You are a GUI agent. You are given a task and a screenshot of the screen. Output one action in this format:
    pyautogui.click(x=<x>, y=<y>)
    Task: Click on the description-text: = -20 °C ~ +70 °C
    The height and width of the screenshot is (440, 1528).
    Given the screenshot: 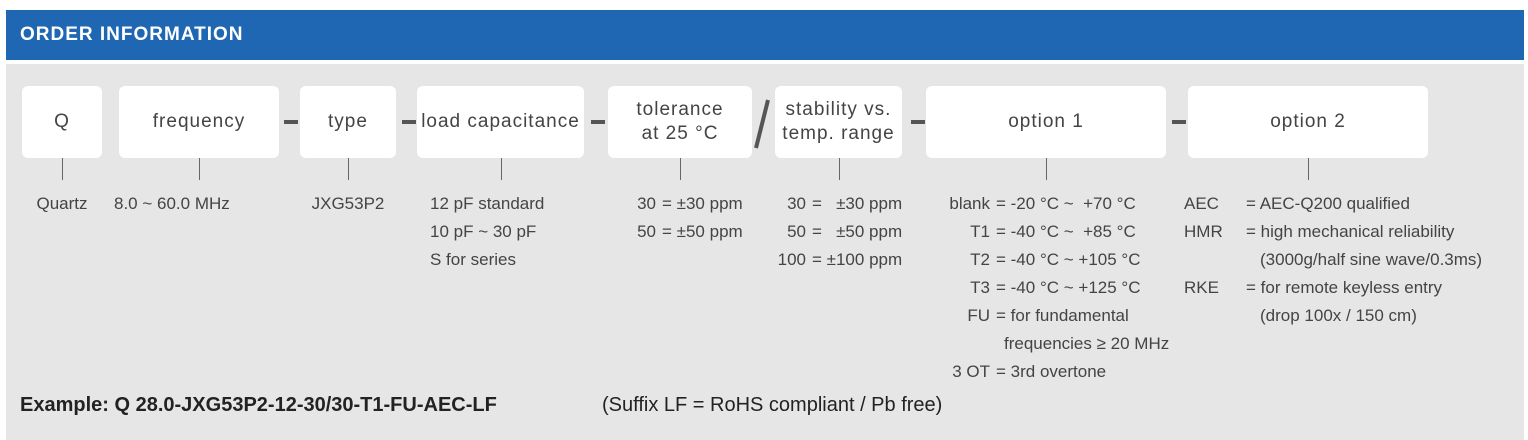 What is the action you would take?
    pyautogui.click(x=1066, y=203)
    